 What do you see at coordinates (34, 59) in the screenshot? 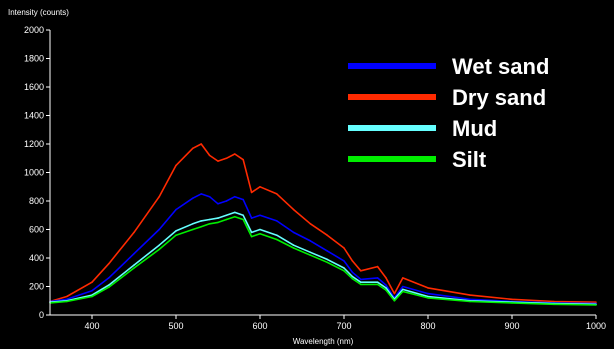
I see `y-tick-label: 1800` at bounding box center [34, 59].